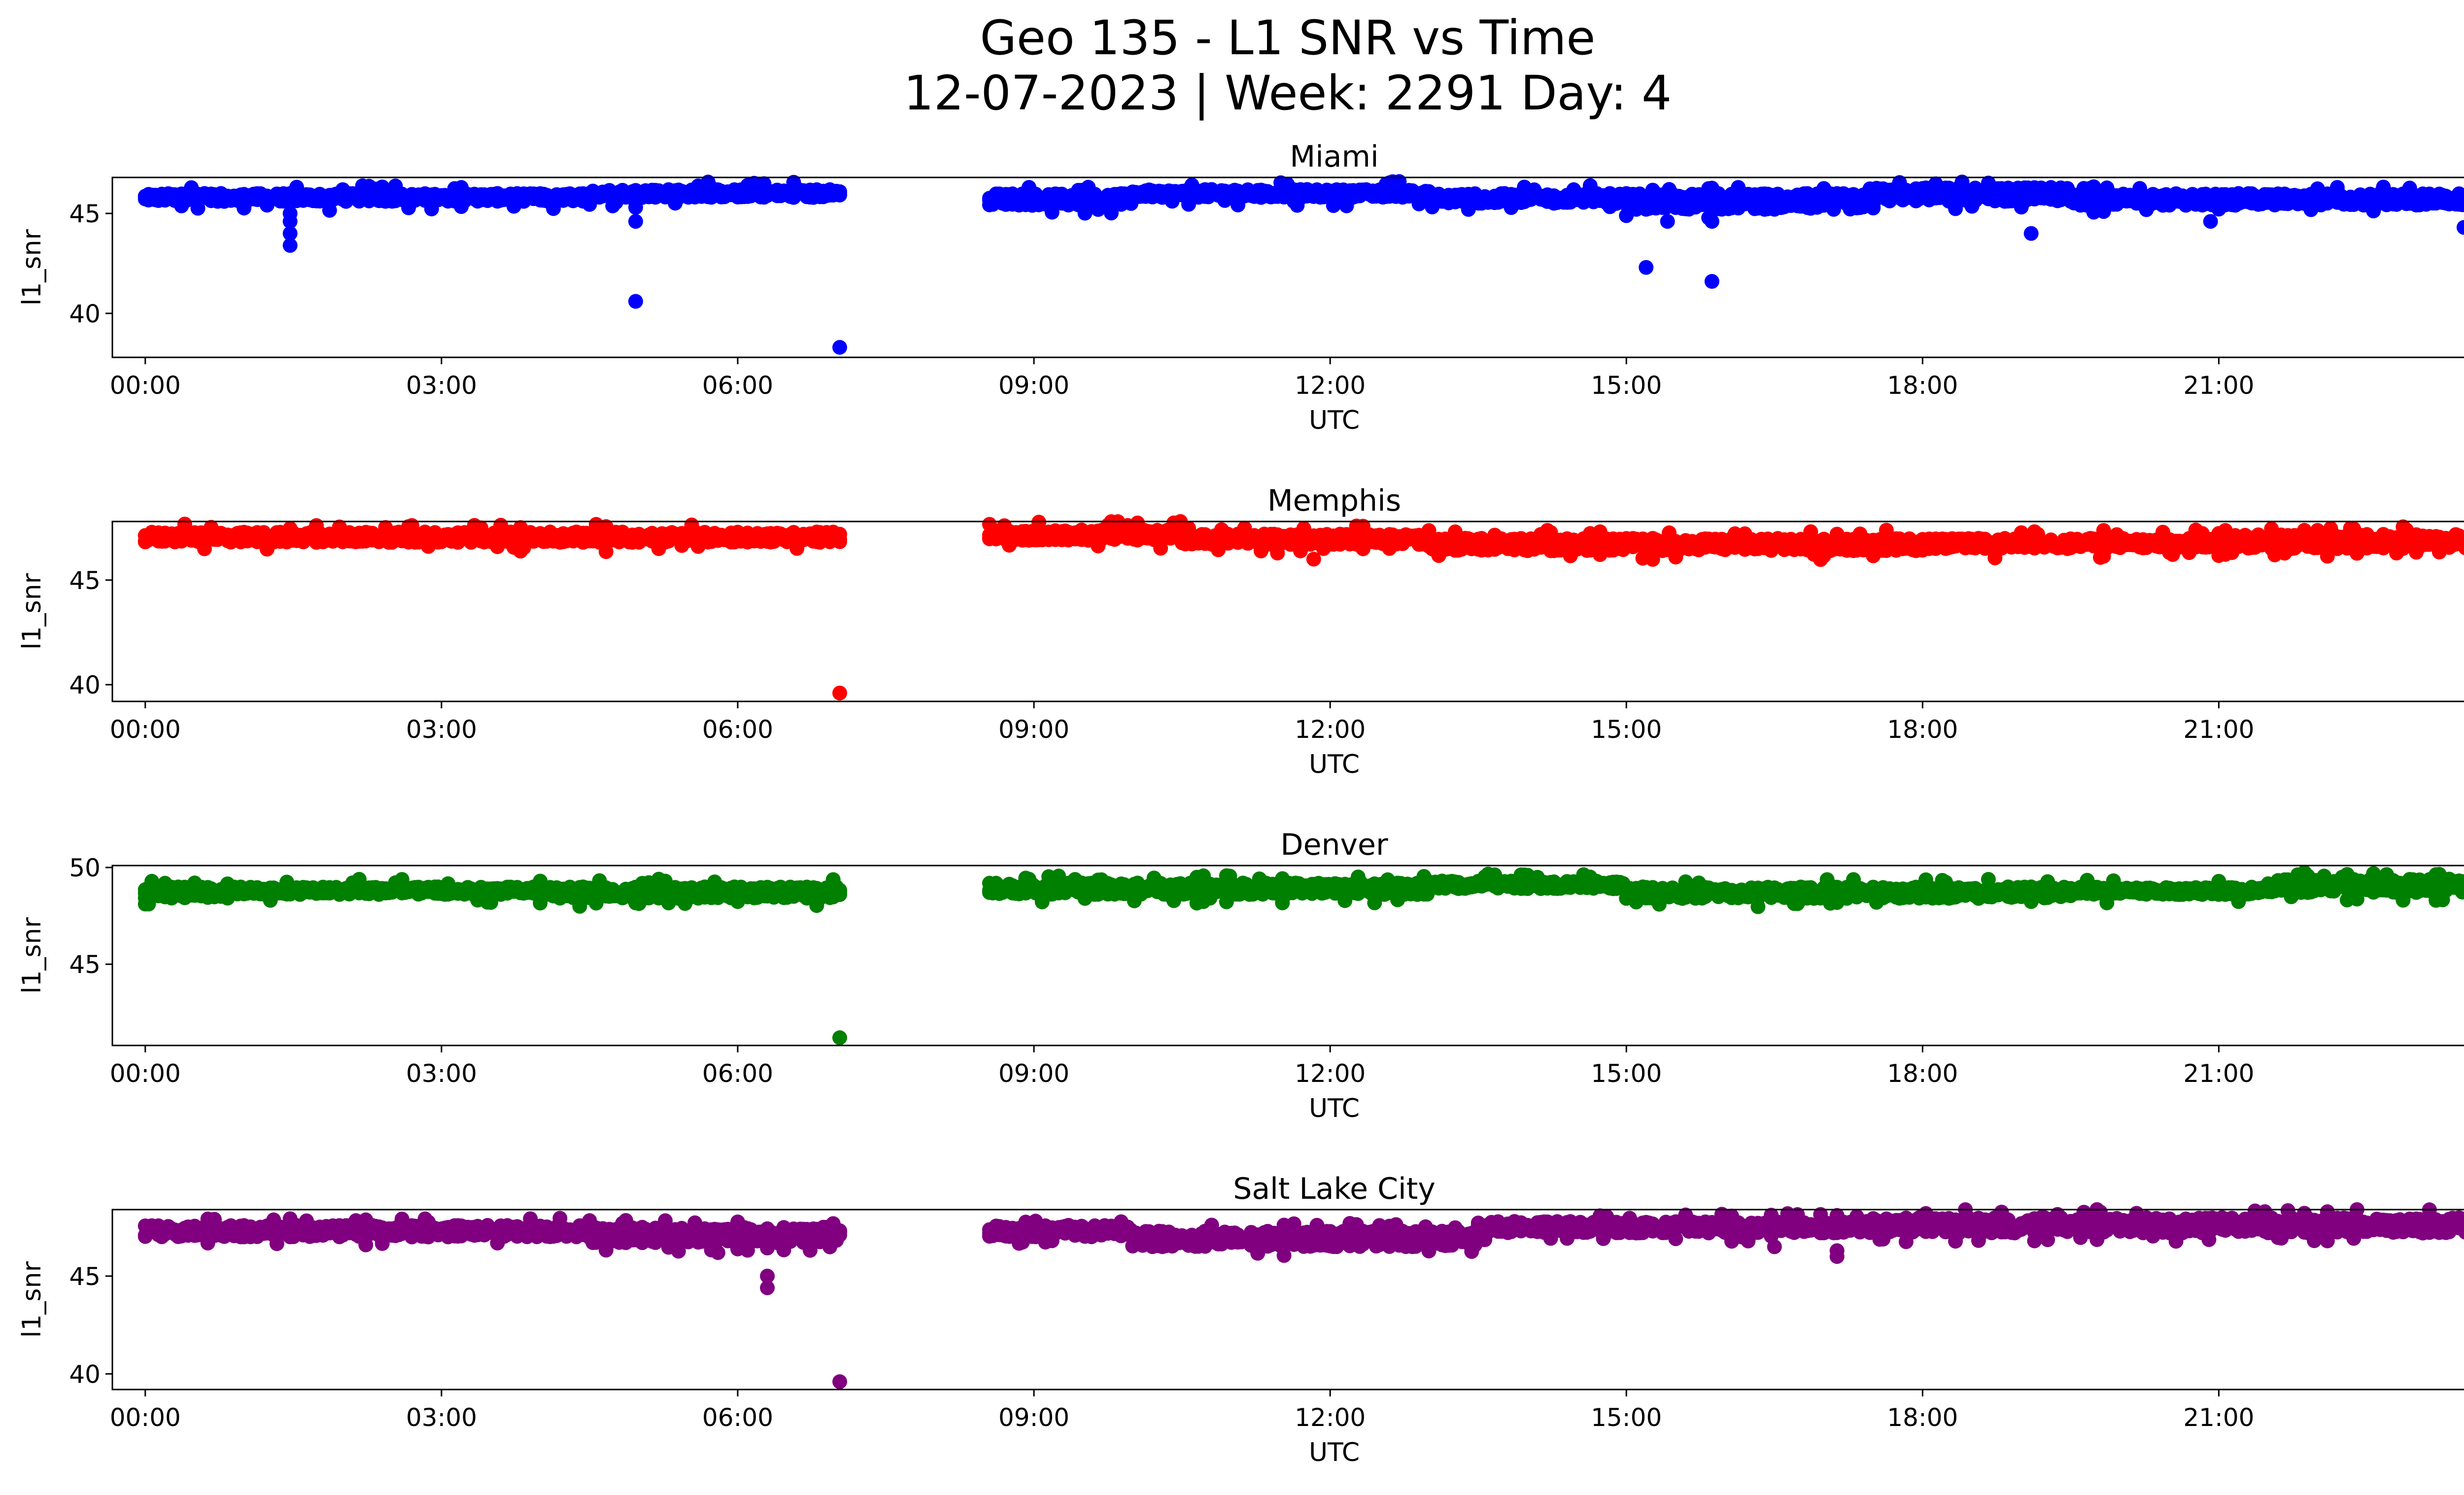 The image size is (2464, 1495). What do you see at coordinates (1288, 38) in the screenshot?
I see `figure-title-line-1: Geo 135 - L1 SNR vs Time` at bounding box center [1288, 38].